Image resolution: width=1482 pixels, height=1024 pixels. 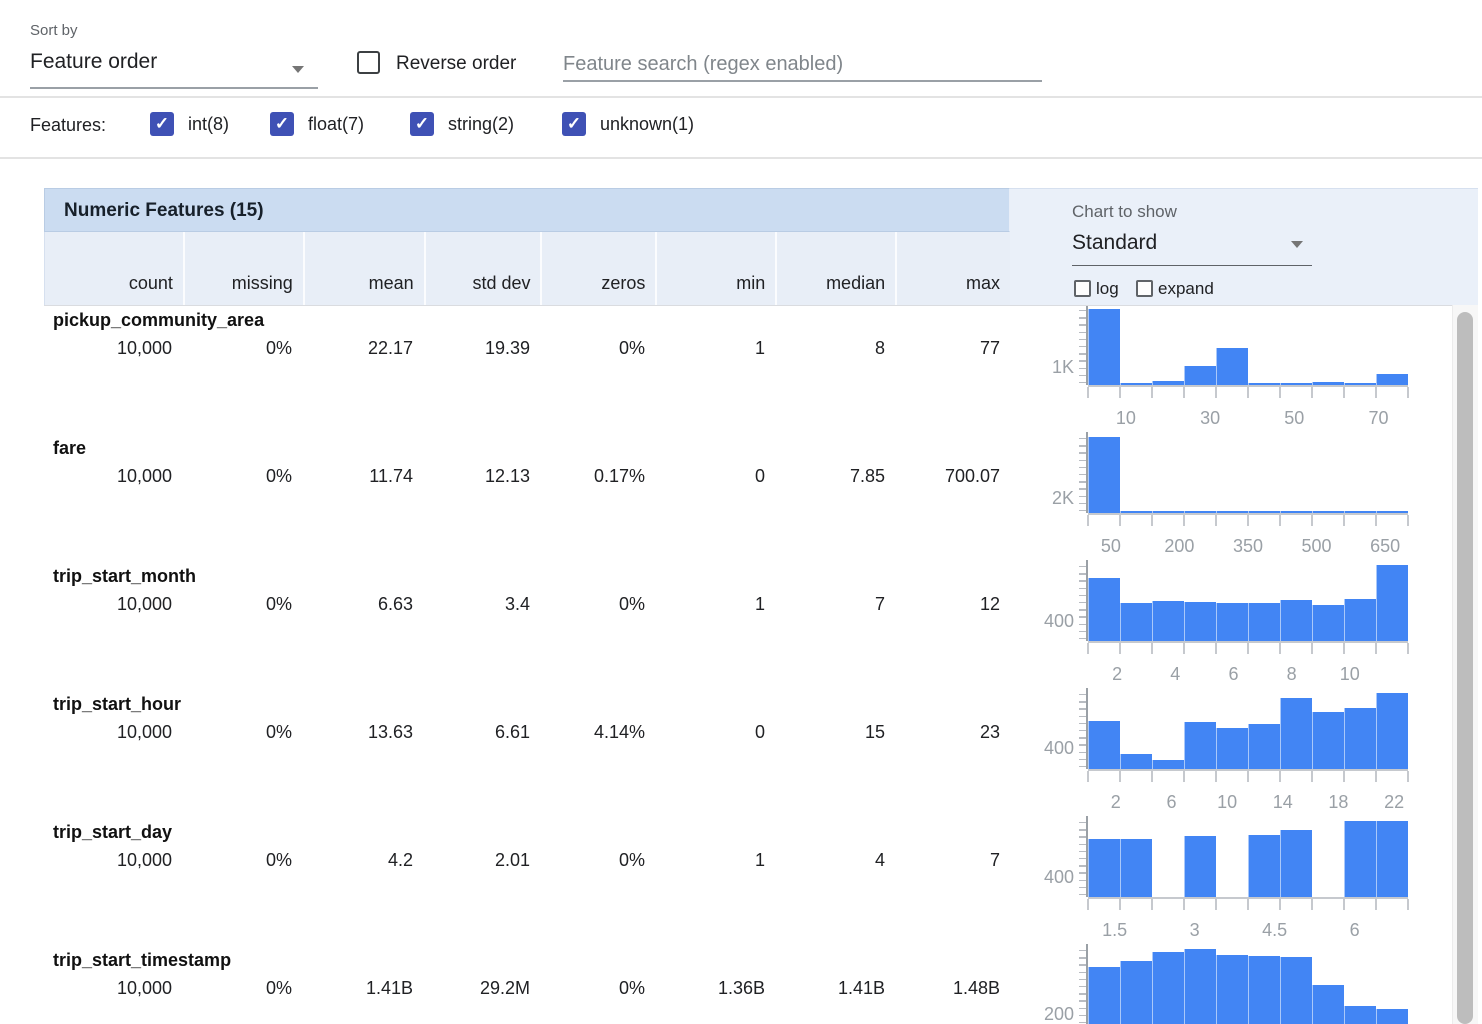 I want to click on x-tick-label: 2, so click(x=1115, y=802).